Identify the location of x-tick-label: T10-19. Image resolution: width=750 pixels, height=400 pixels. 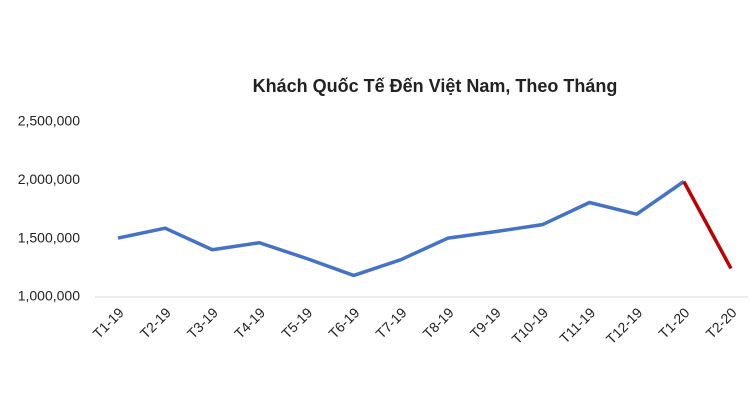
(529, 325).